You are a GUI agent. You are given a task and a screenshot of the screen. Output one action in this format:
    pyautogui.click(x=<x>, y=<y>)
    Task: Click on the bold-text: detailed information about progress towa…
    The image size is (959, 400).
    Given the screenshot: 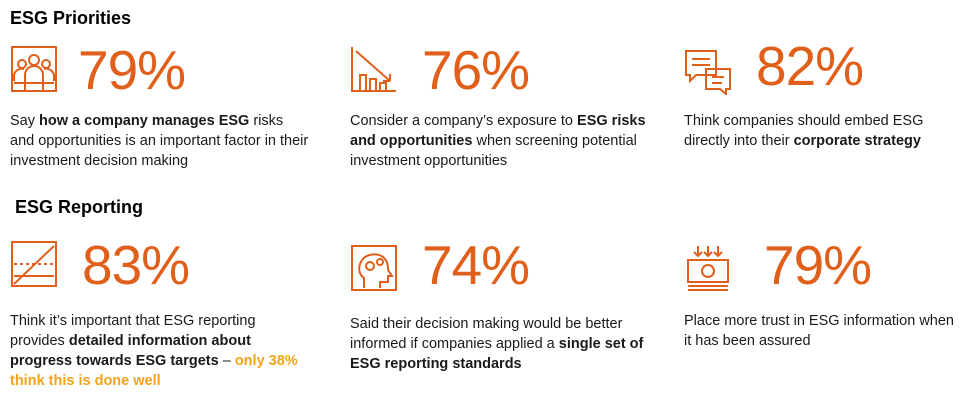 What is the action you would take?
    pyautogui.click(x=130, y=351)
    